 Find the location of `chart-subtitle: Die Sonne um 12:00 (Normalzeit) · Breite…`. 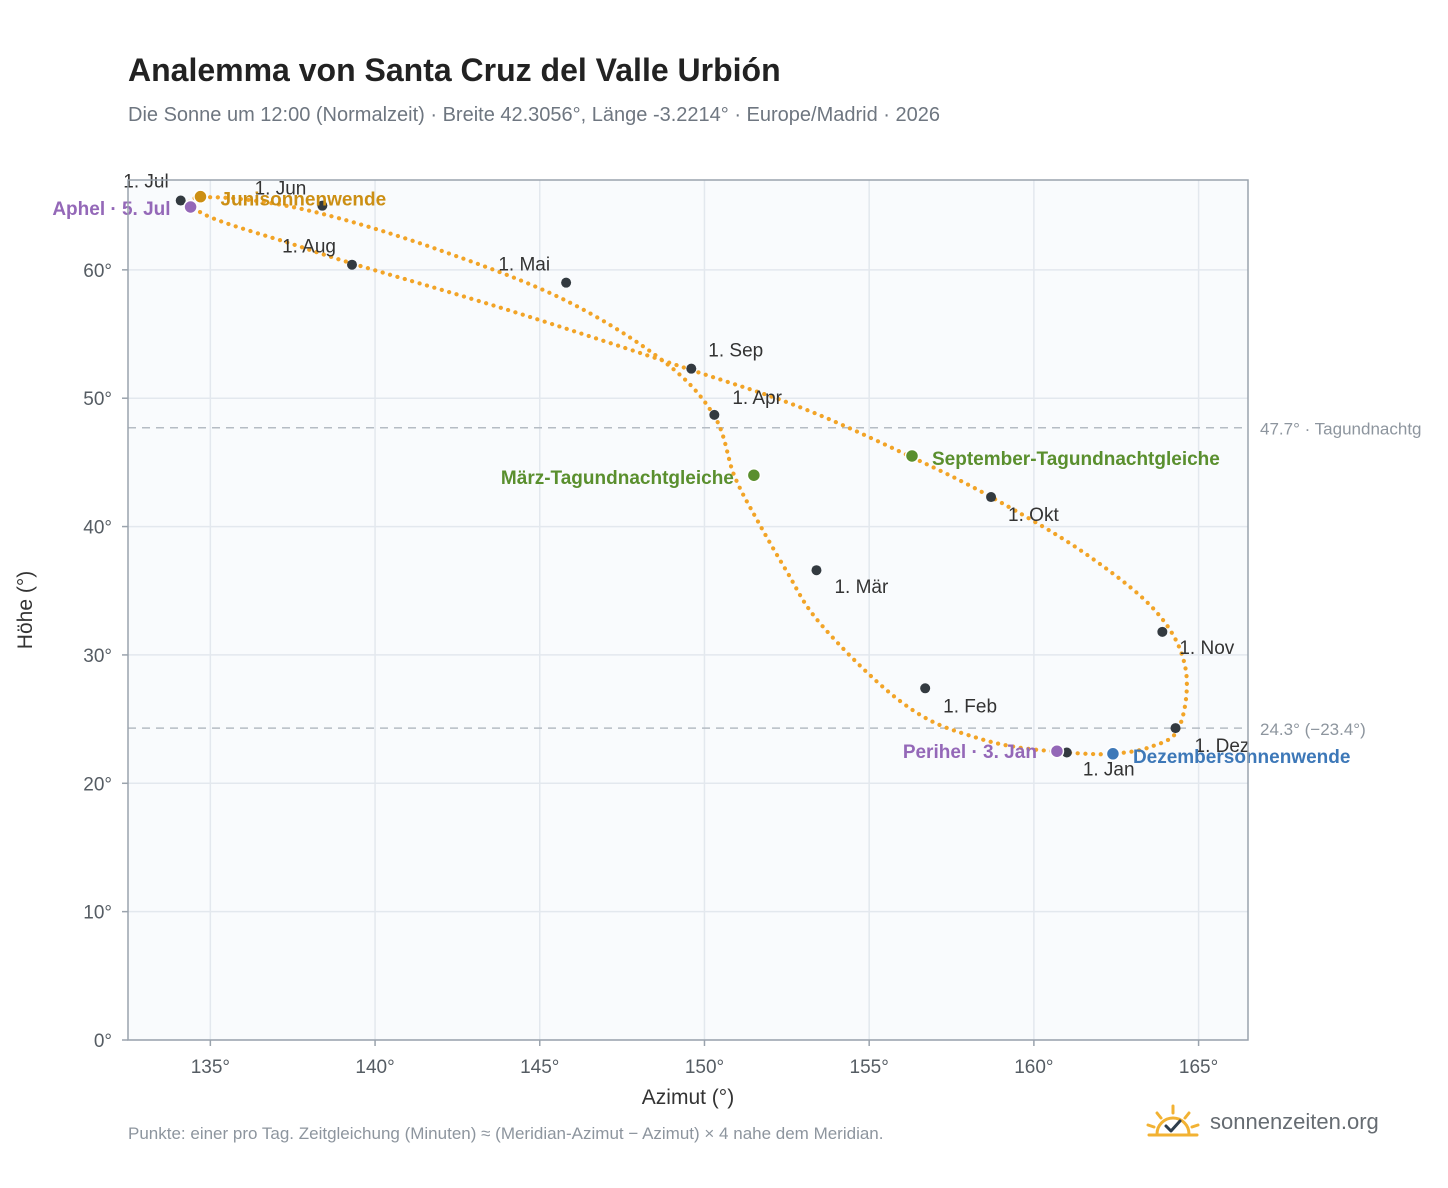

chart-subtitle: Die Sonne um 12:00 (Normalzeit) · Breite… is located at coordinates (534, 115).